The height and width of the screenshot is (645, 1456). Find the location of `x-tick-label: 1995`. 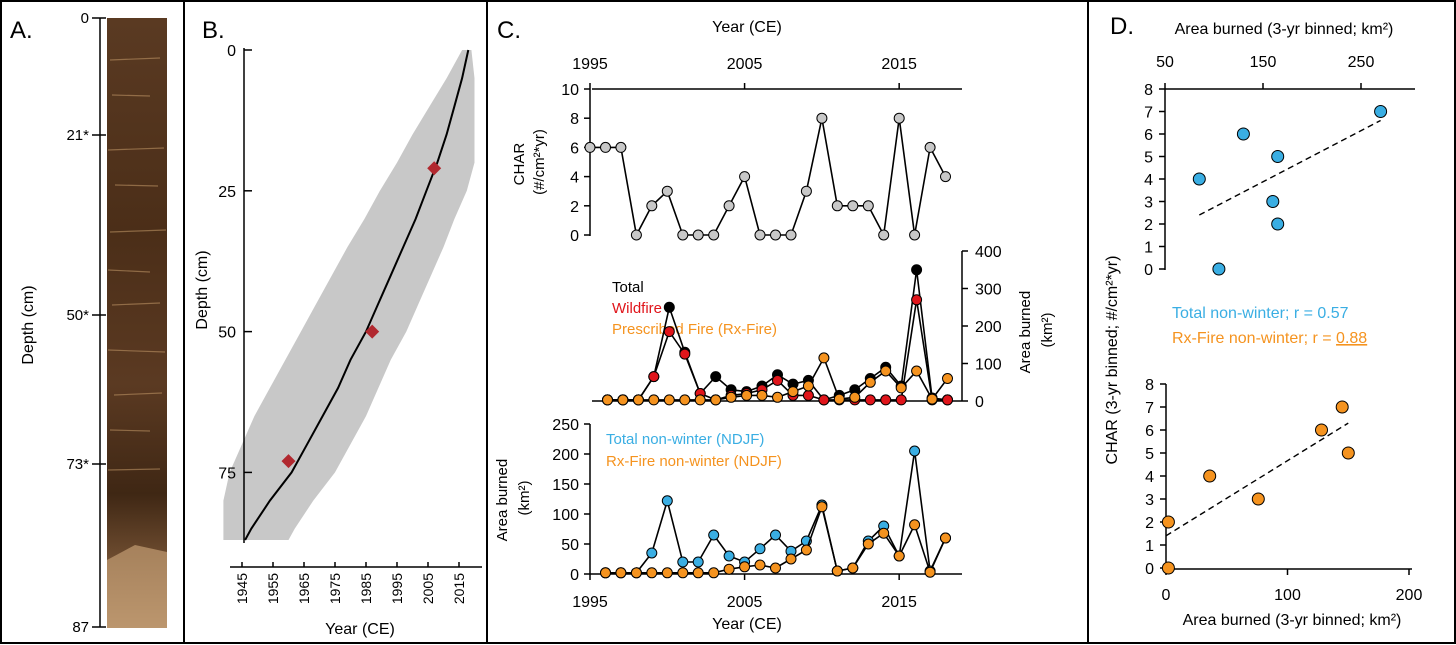

x-tick-label: 1995 is located at coordinates (397, 588).